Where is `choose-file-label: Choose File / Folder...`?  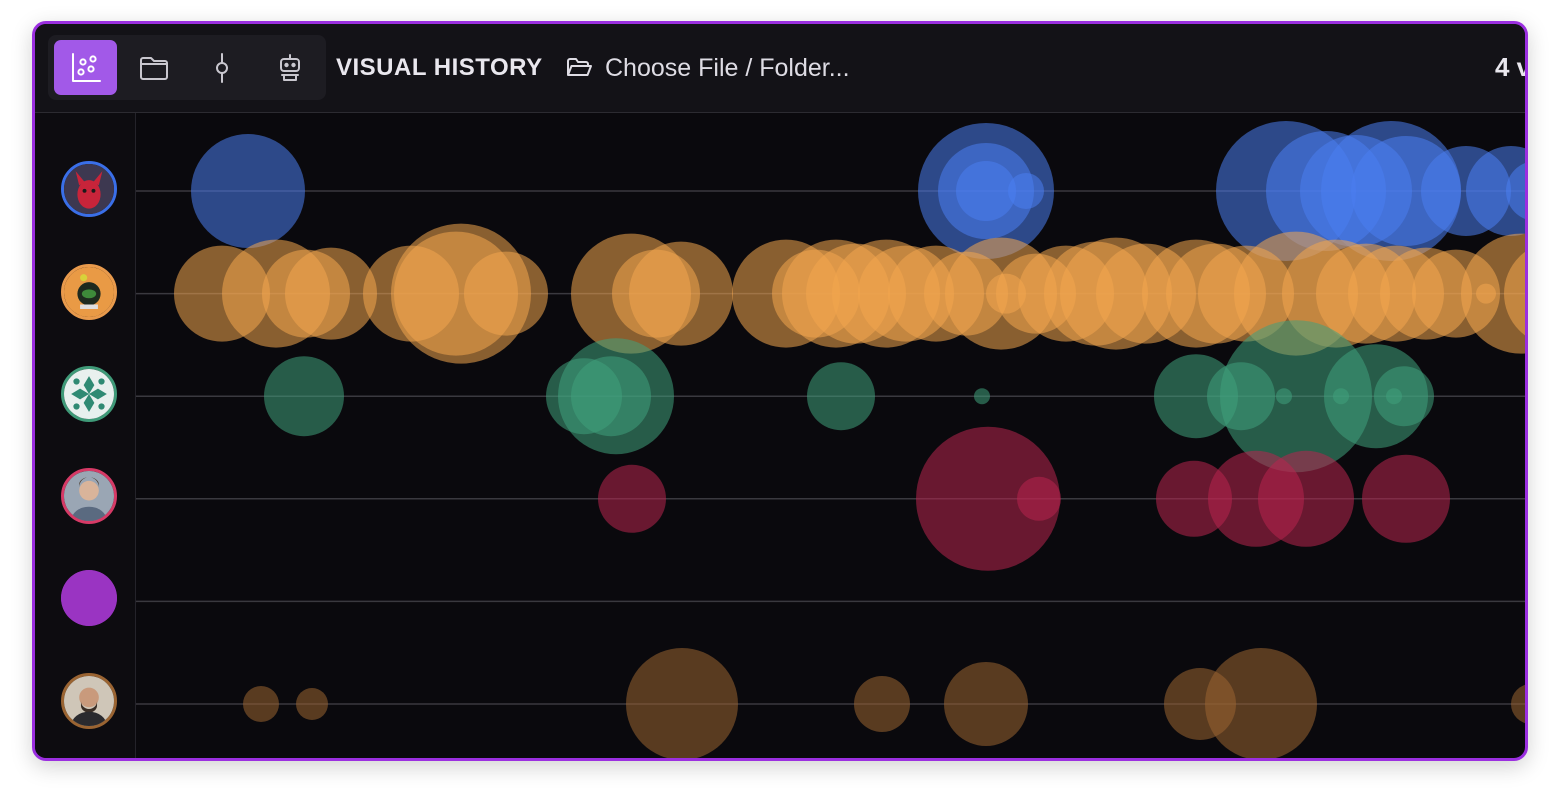
choose-file-label: Choose File / Folder... is located at coordinates (727, 67).